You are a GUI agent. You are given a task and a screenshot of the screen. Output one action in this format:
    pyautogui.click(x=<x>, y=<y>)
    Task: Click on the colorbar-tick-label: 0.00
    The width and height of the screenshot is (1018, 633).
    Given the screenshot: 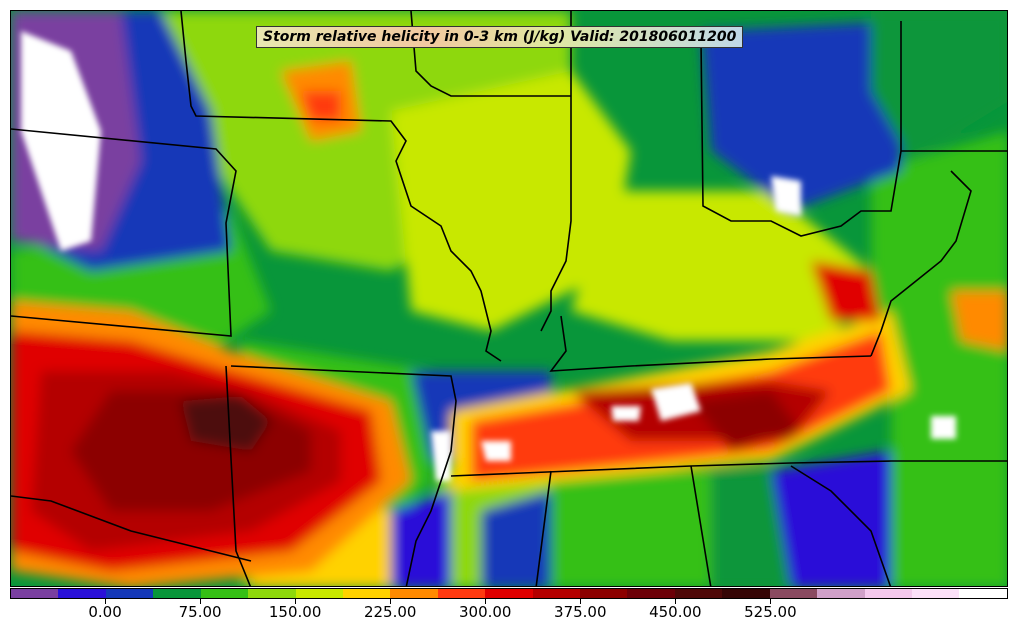 What is the action you would take?
    pyautogui.click(x=105, y=612)
    